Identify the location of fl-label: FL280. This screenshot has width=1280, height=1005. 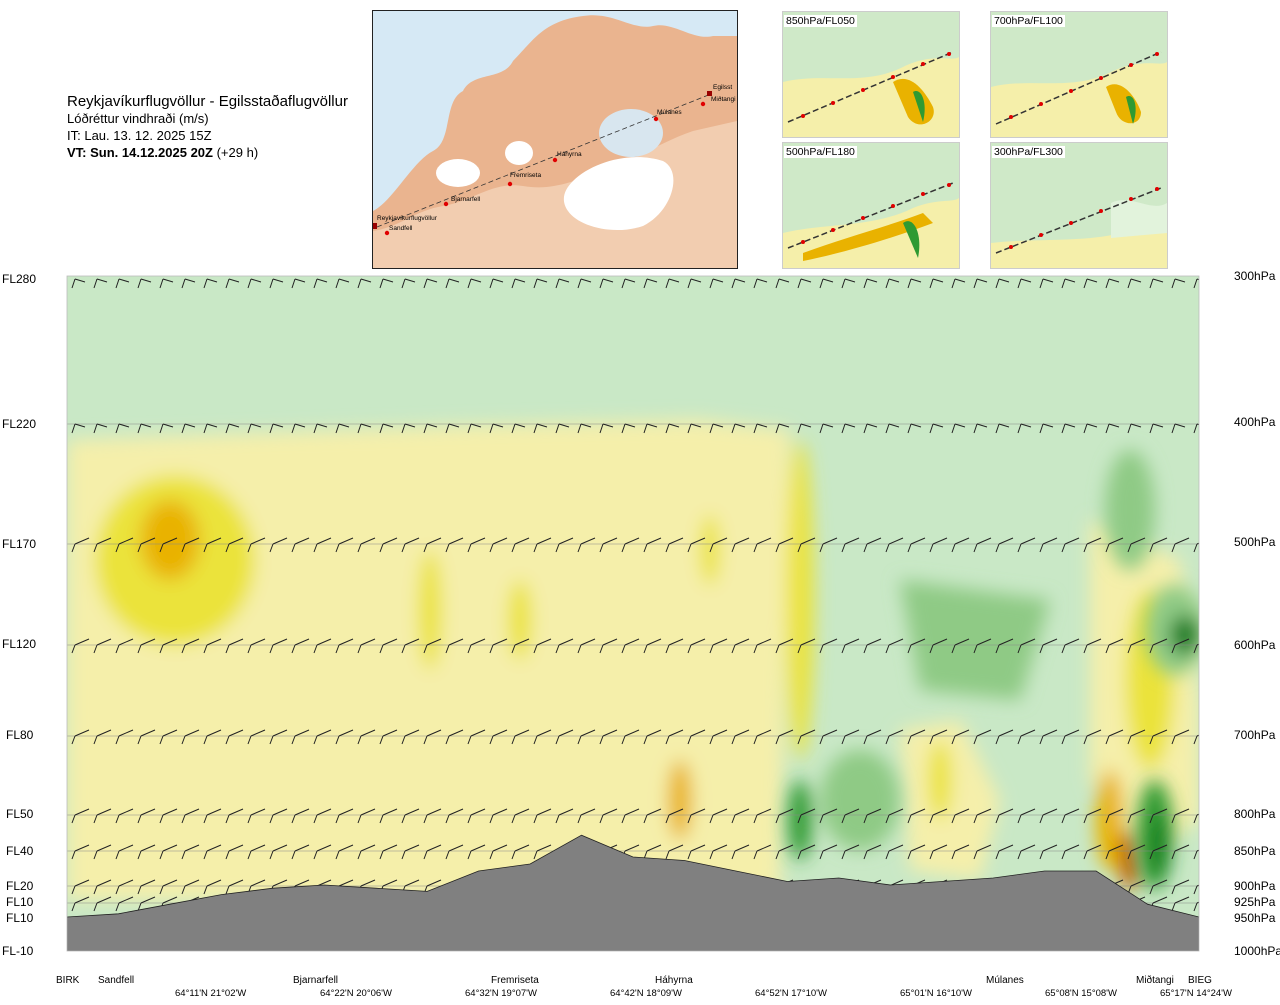
(19, 279).